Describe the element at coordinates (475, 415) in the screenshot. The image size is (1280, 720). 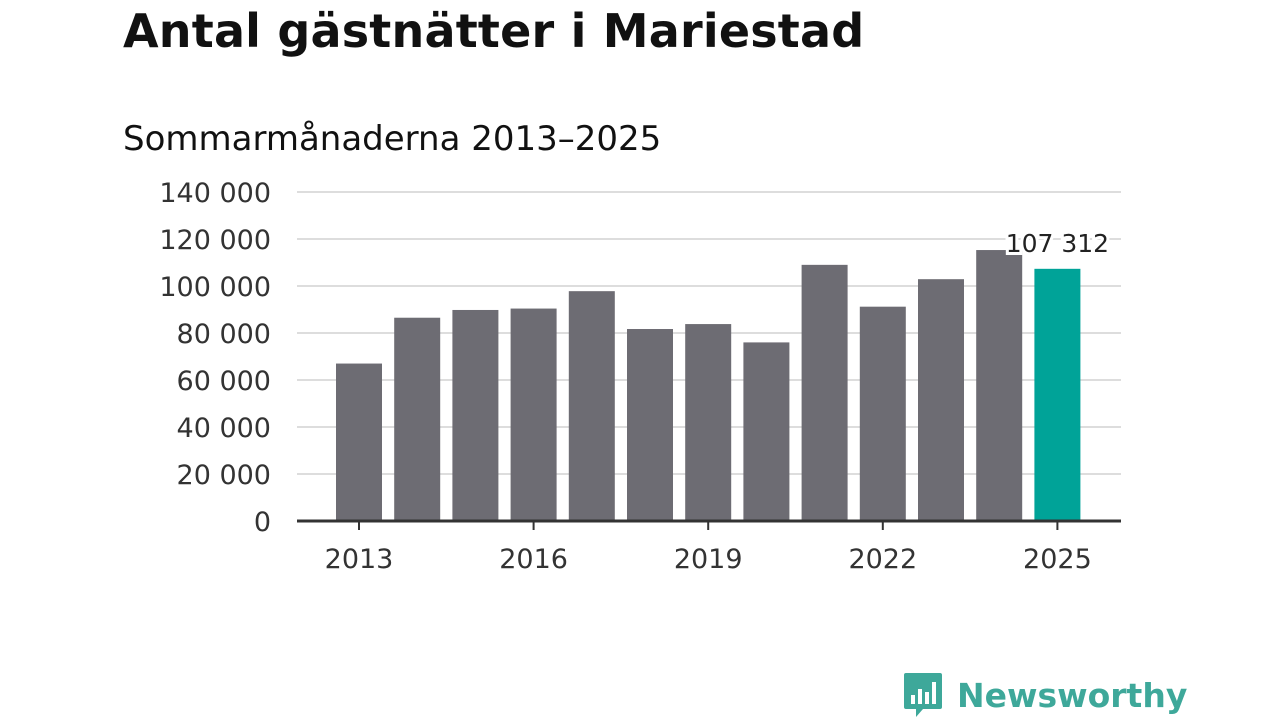
I see `bar-2015` at that location.